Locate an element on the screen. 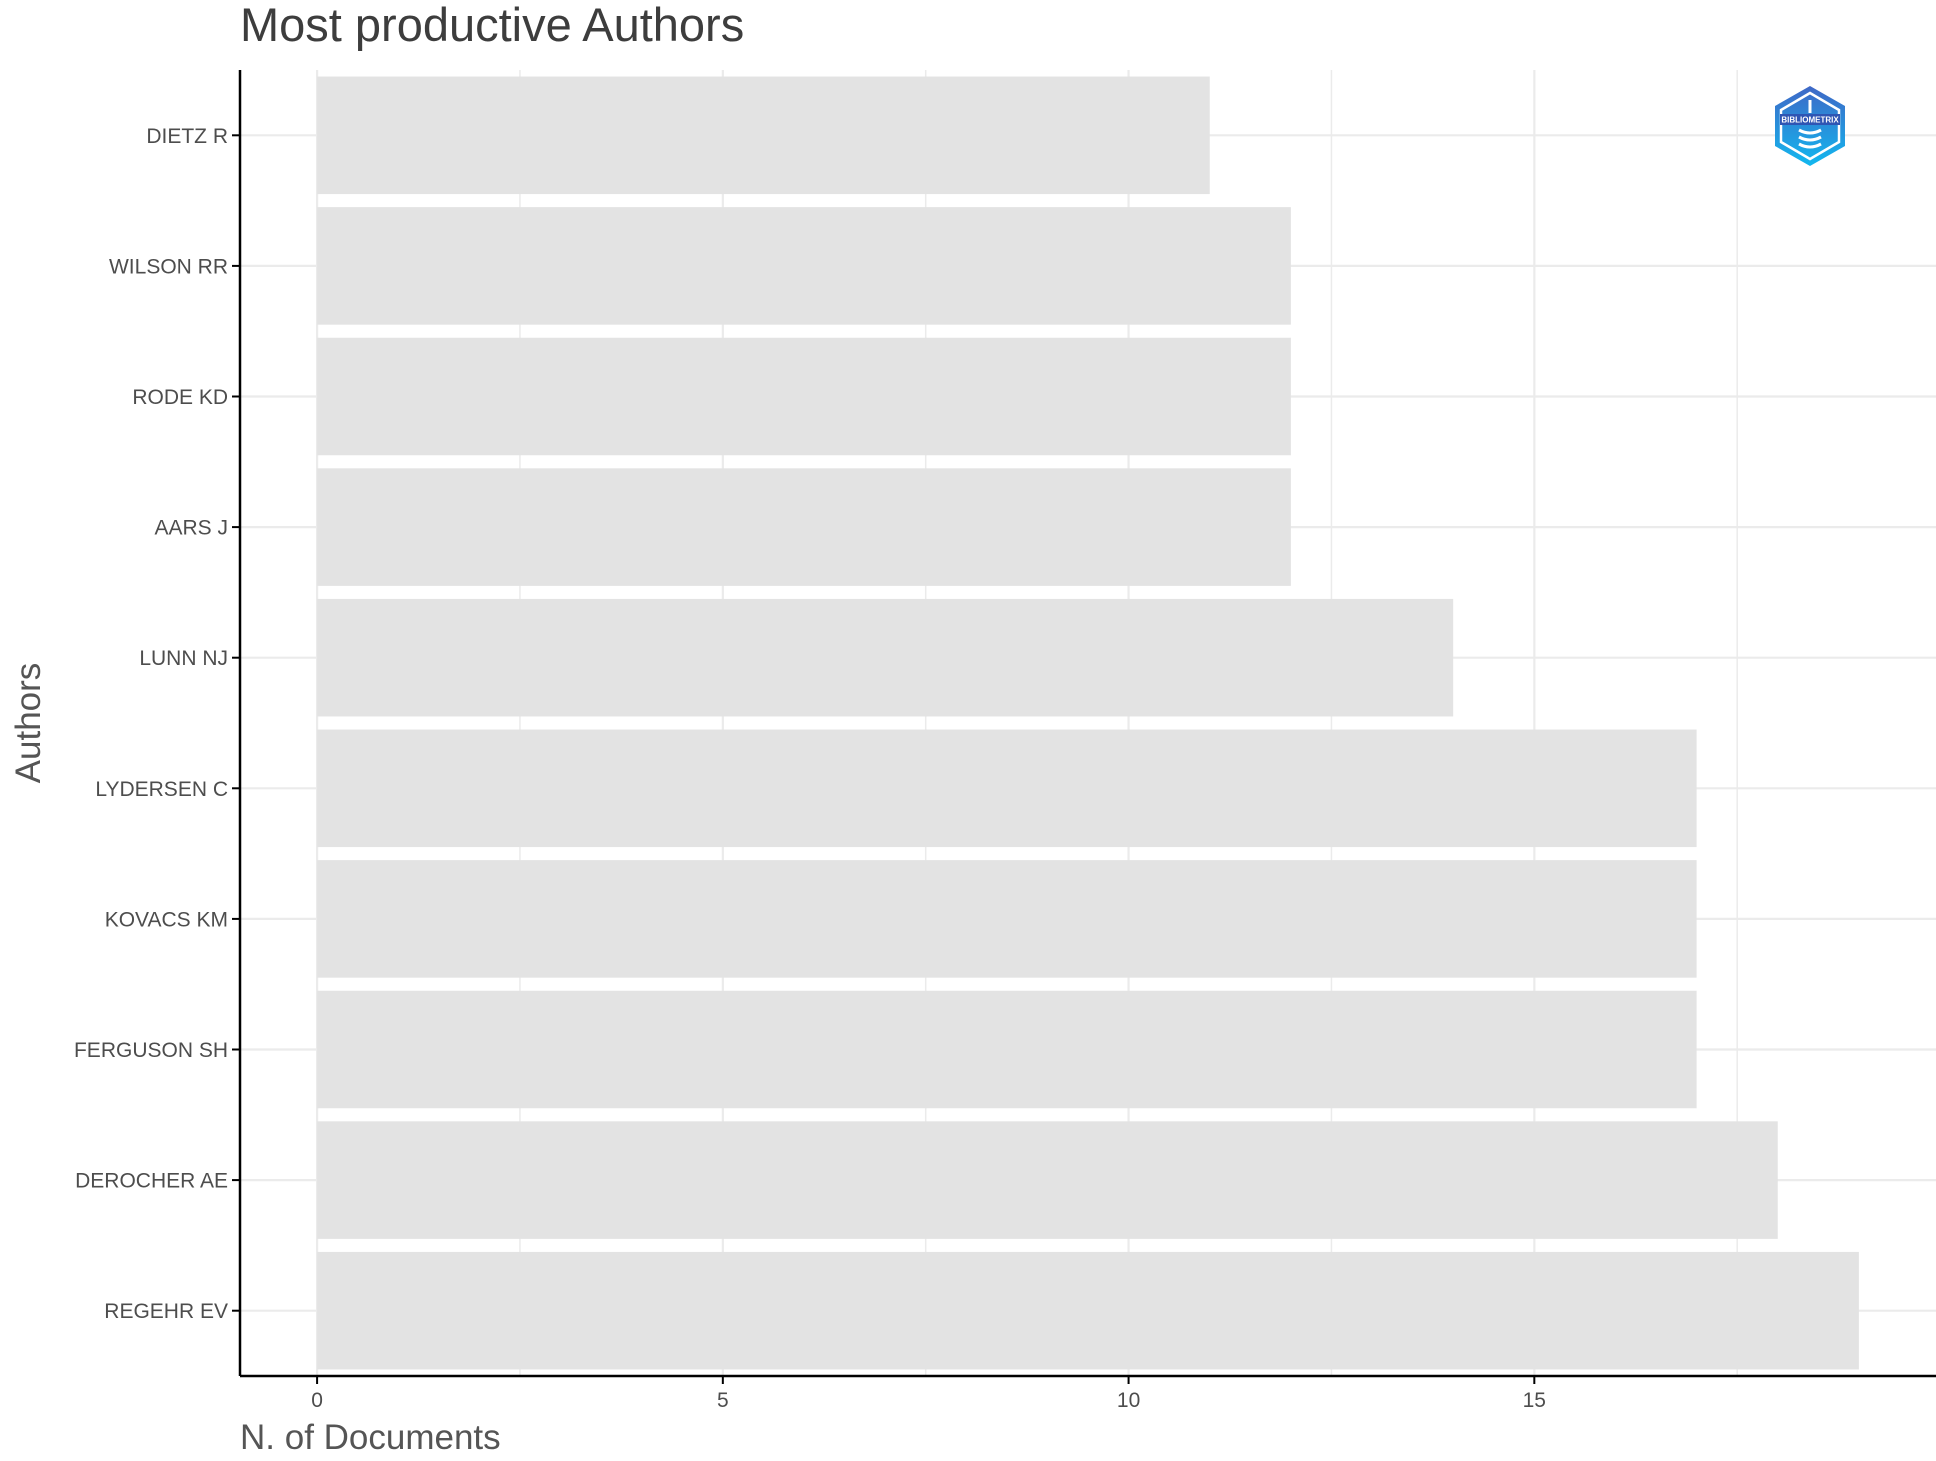 This screenshot has height=1461, width=1936. y-axis-title: Authors is located at coordinates (28, 723).